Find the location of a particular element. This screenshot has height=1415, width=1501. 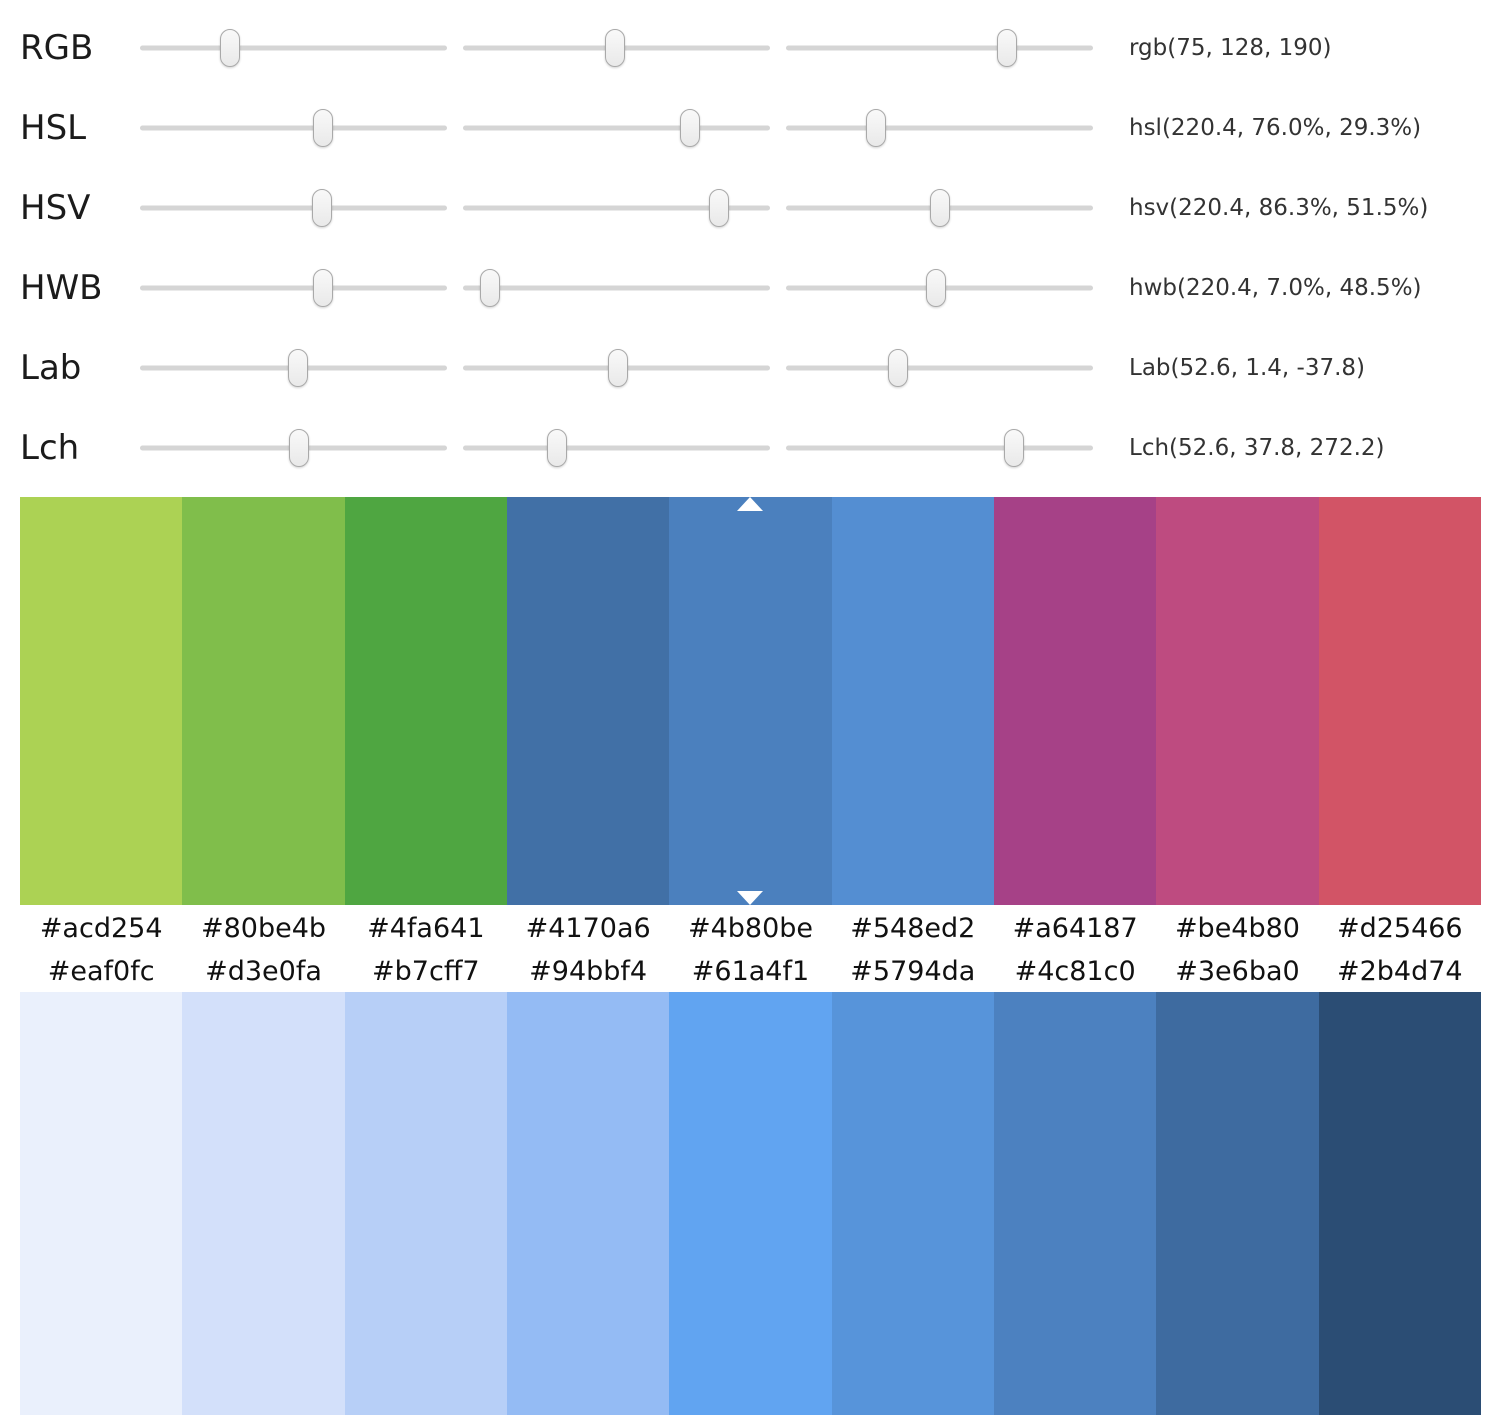

hex-label: #be4b80 is located at coordinates (1237, 928).